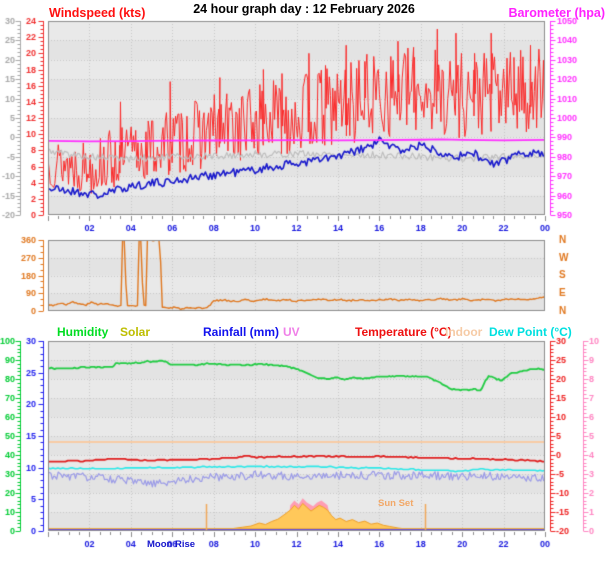 The height and width of the screenshot is (561, 608). Describe the element at coordinates (556, 13) in the screenshot. I see `barometer-axis-title: Barometer (hpa)` at that location.